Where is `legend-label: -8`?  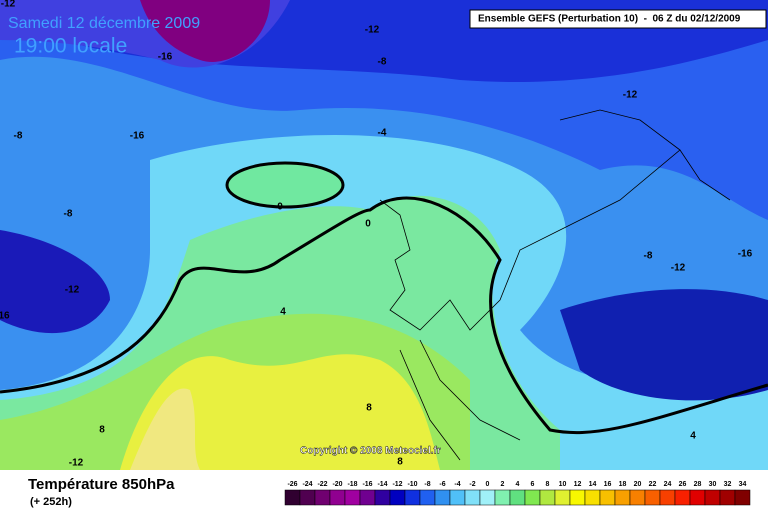
legend-label: -8 is located at coordinates (427, 484).